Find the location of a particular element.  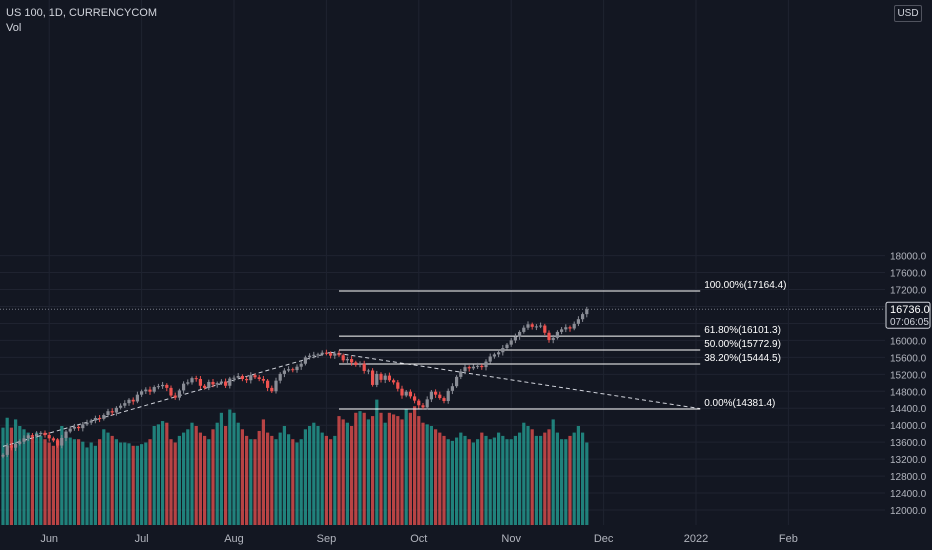

price-tick-label: 13200.0 is located at coordinates (908, 460).